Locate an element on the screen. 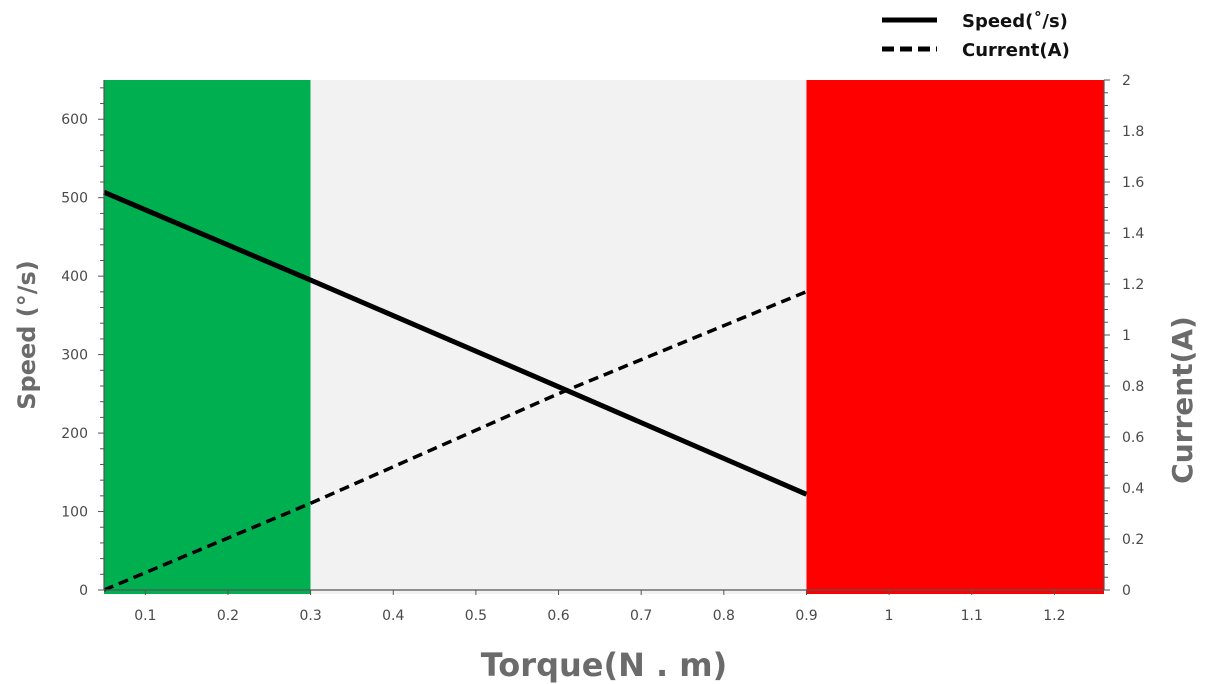 This screenshot has height=684, width=1205. y-left-tick-label: 500 is located at coordinates (74, 199).